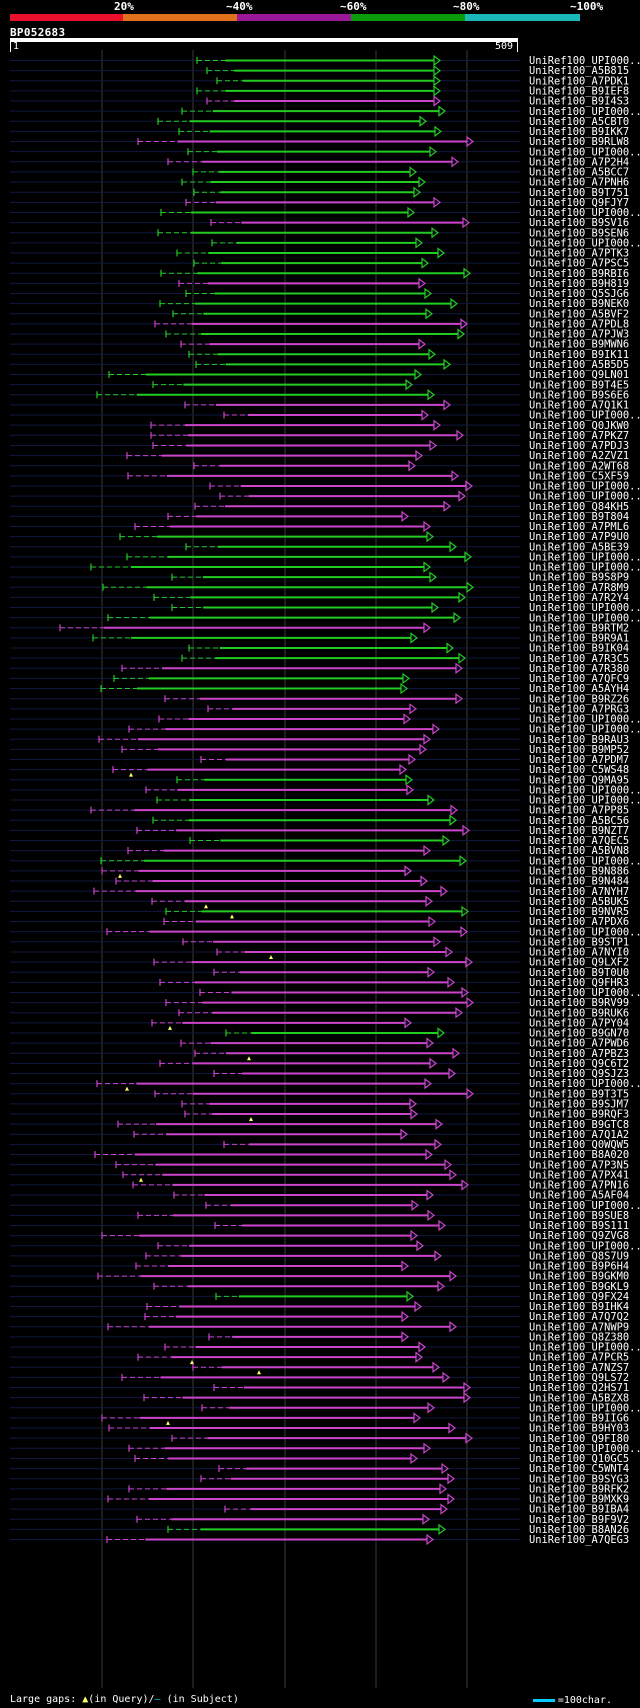 Image resolution: width=640 pixels, height=1708 pixels. I want to click on hit-label: UniRef100_A7PDJ3, so click(579, 446).